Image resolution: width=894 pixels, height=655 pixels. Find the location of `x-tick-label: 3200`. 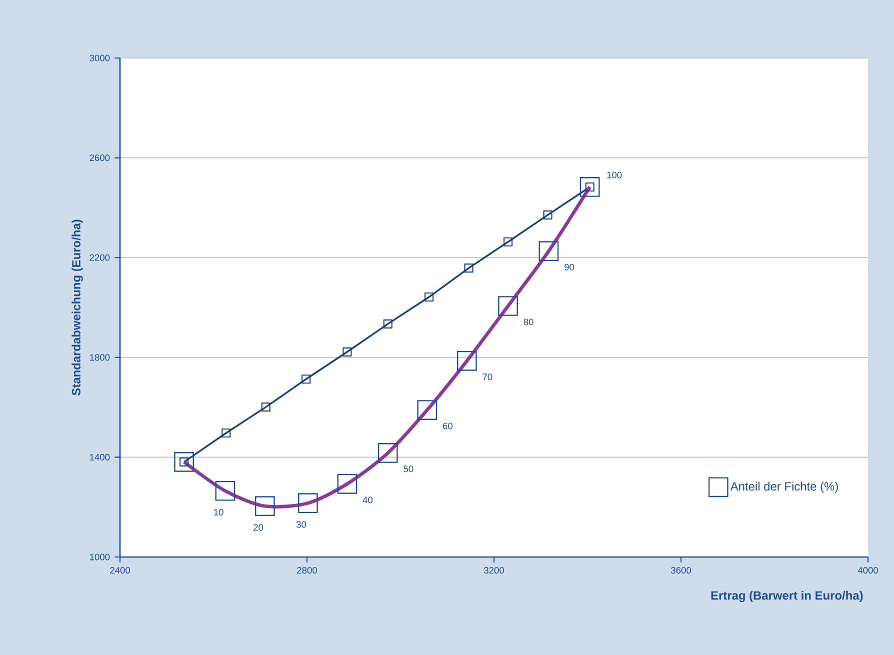

x-tick-label: 3200 is located at coordinates (494, 570).